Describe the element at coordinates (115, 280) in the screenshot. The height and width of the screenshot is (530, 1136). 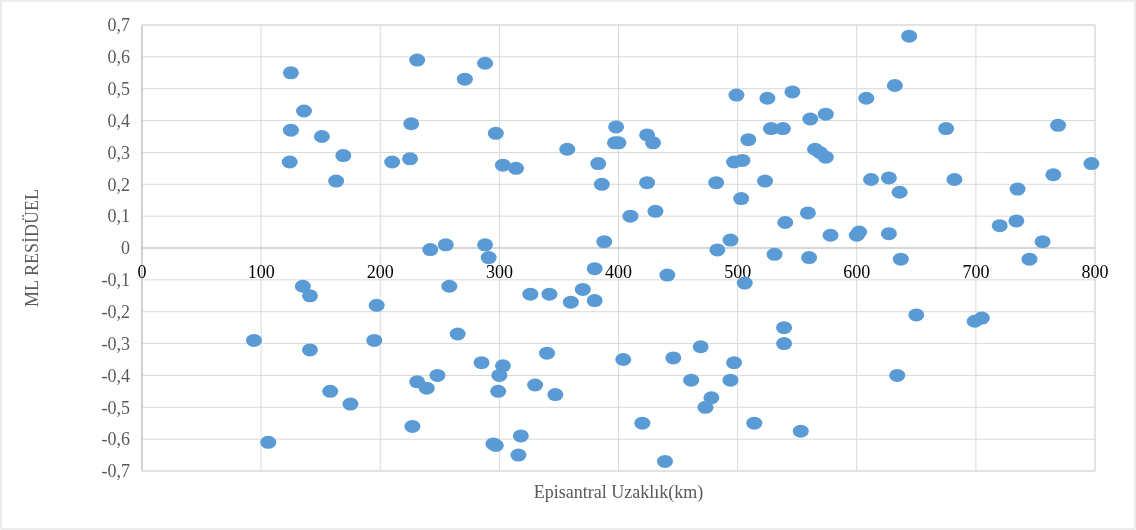
I see `y-tick-label: -0,1` at that location.